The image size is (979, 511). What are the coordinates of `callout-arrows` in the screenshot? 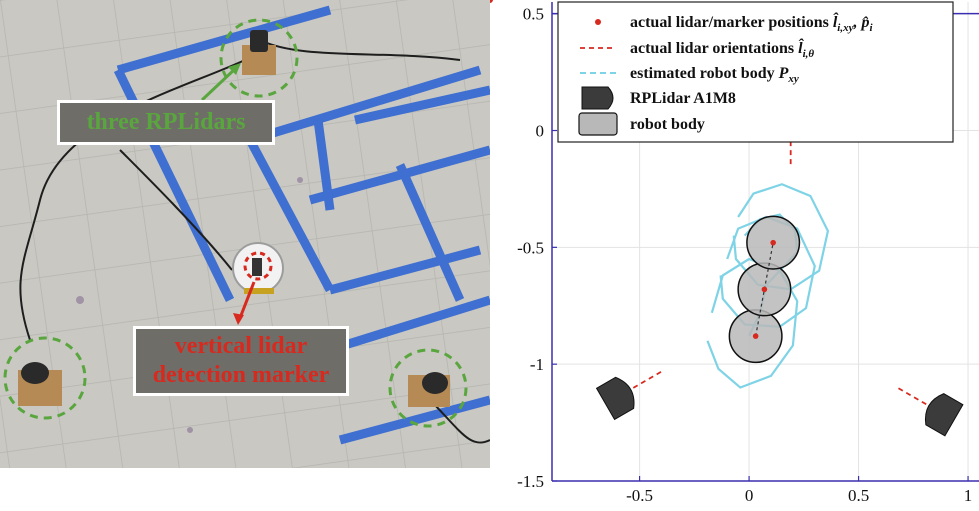 It's located at (228, 194).